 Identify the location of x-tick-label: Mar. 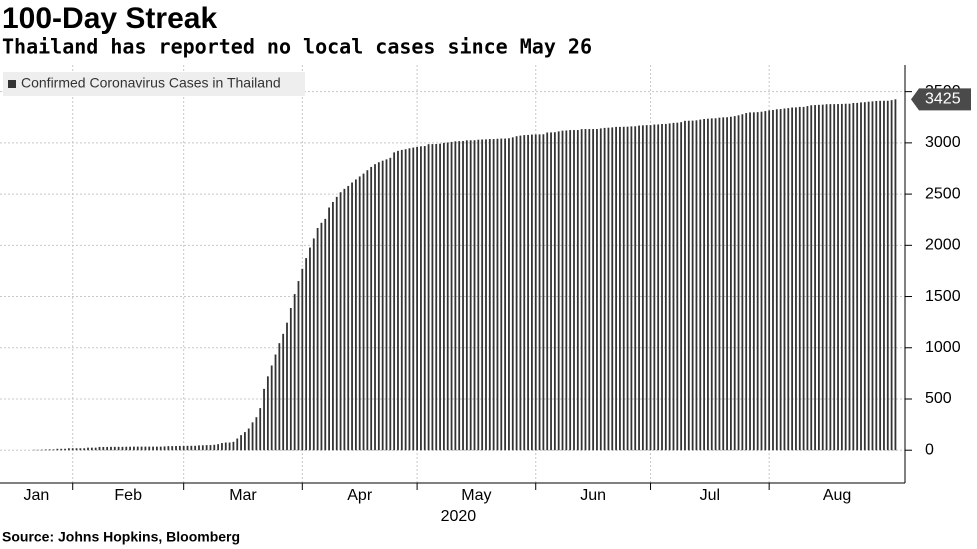
(243, 495).